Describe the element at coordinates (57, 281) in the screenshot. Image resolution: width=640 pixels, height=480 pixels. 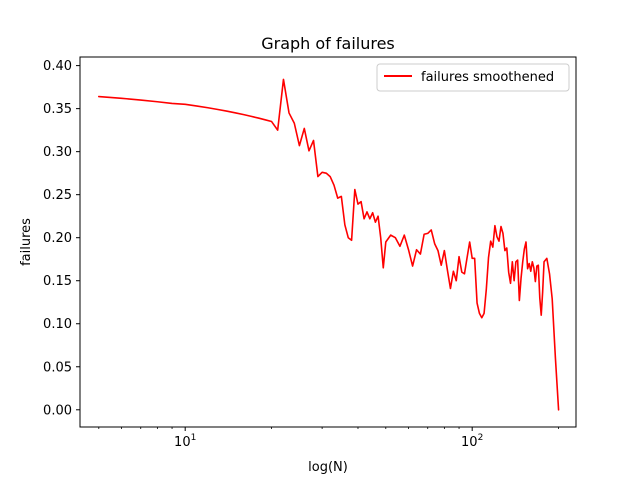
I see `y-tick-label: 0.15` at that location.